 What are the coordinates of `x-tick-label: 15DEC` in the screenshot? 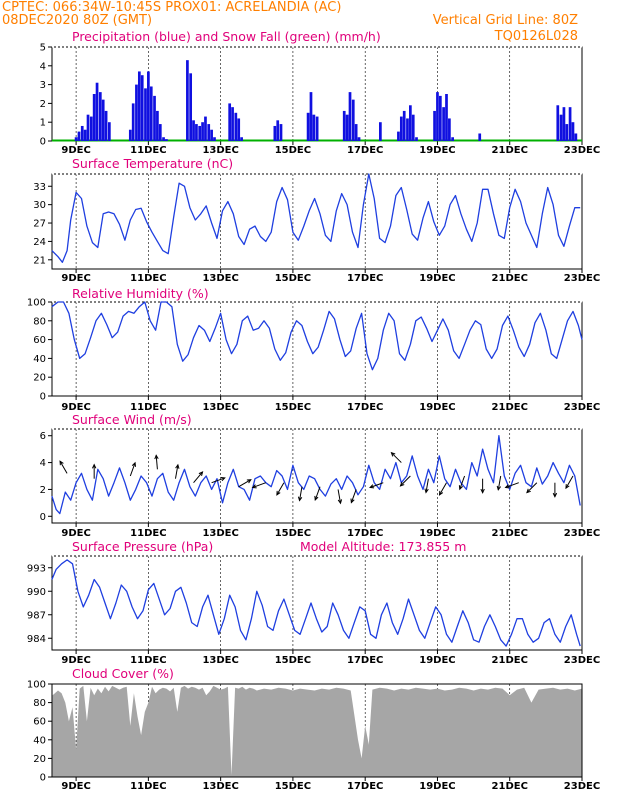 It's located at (293, 407).